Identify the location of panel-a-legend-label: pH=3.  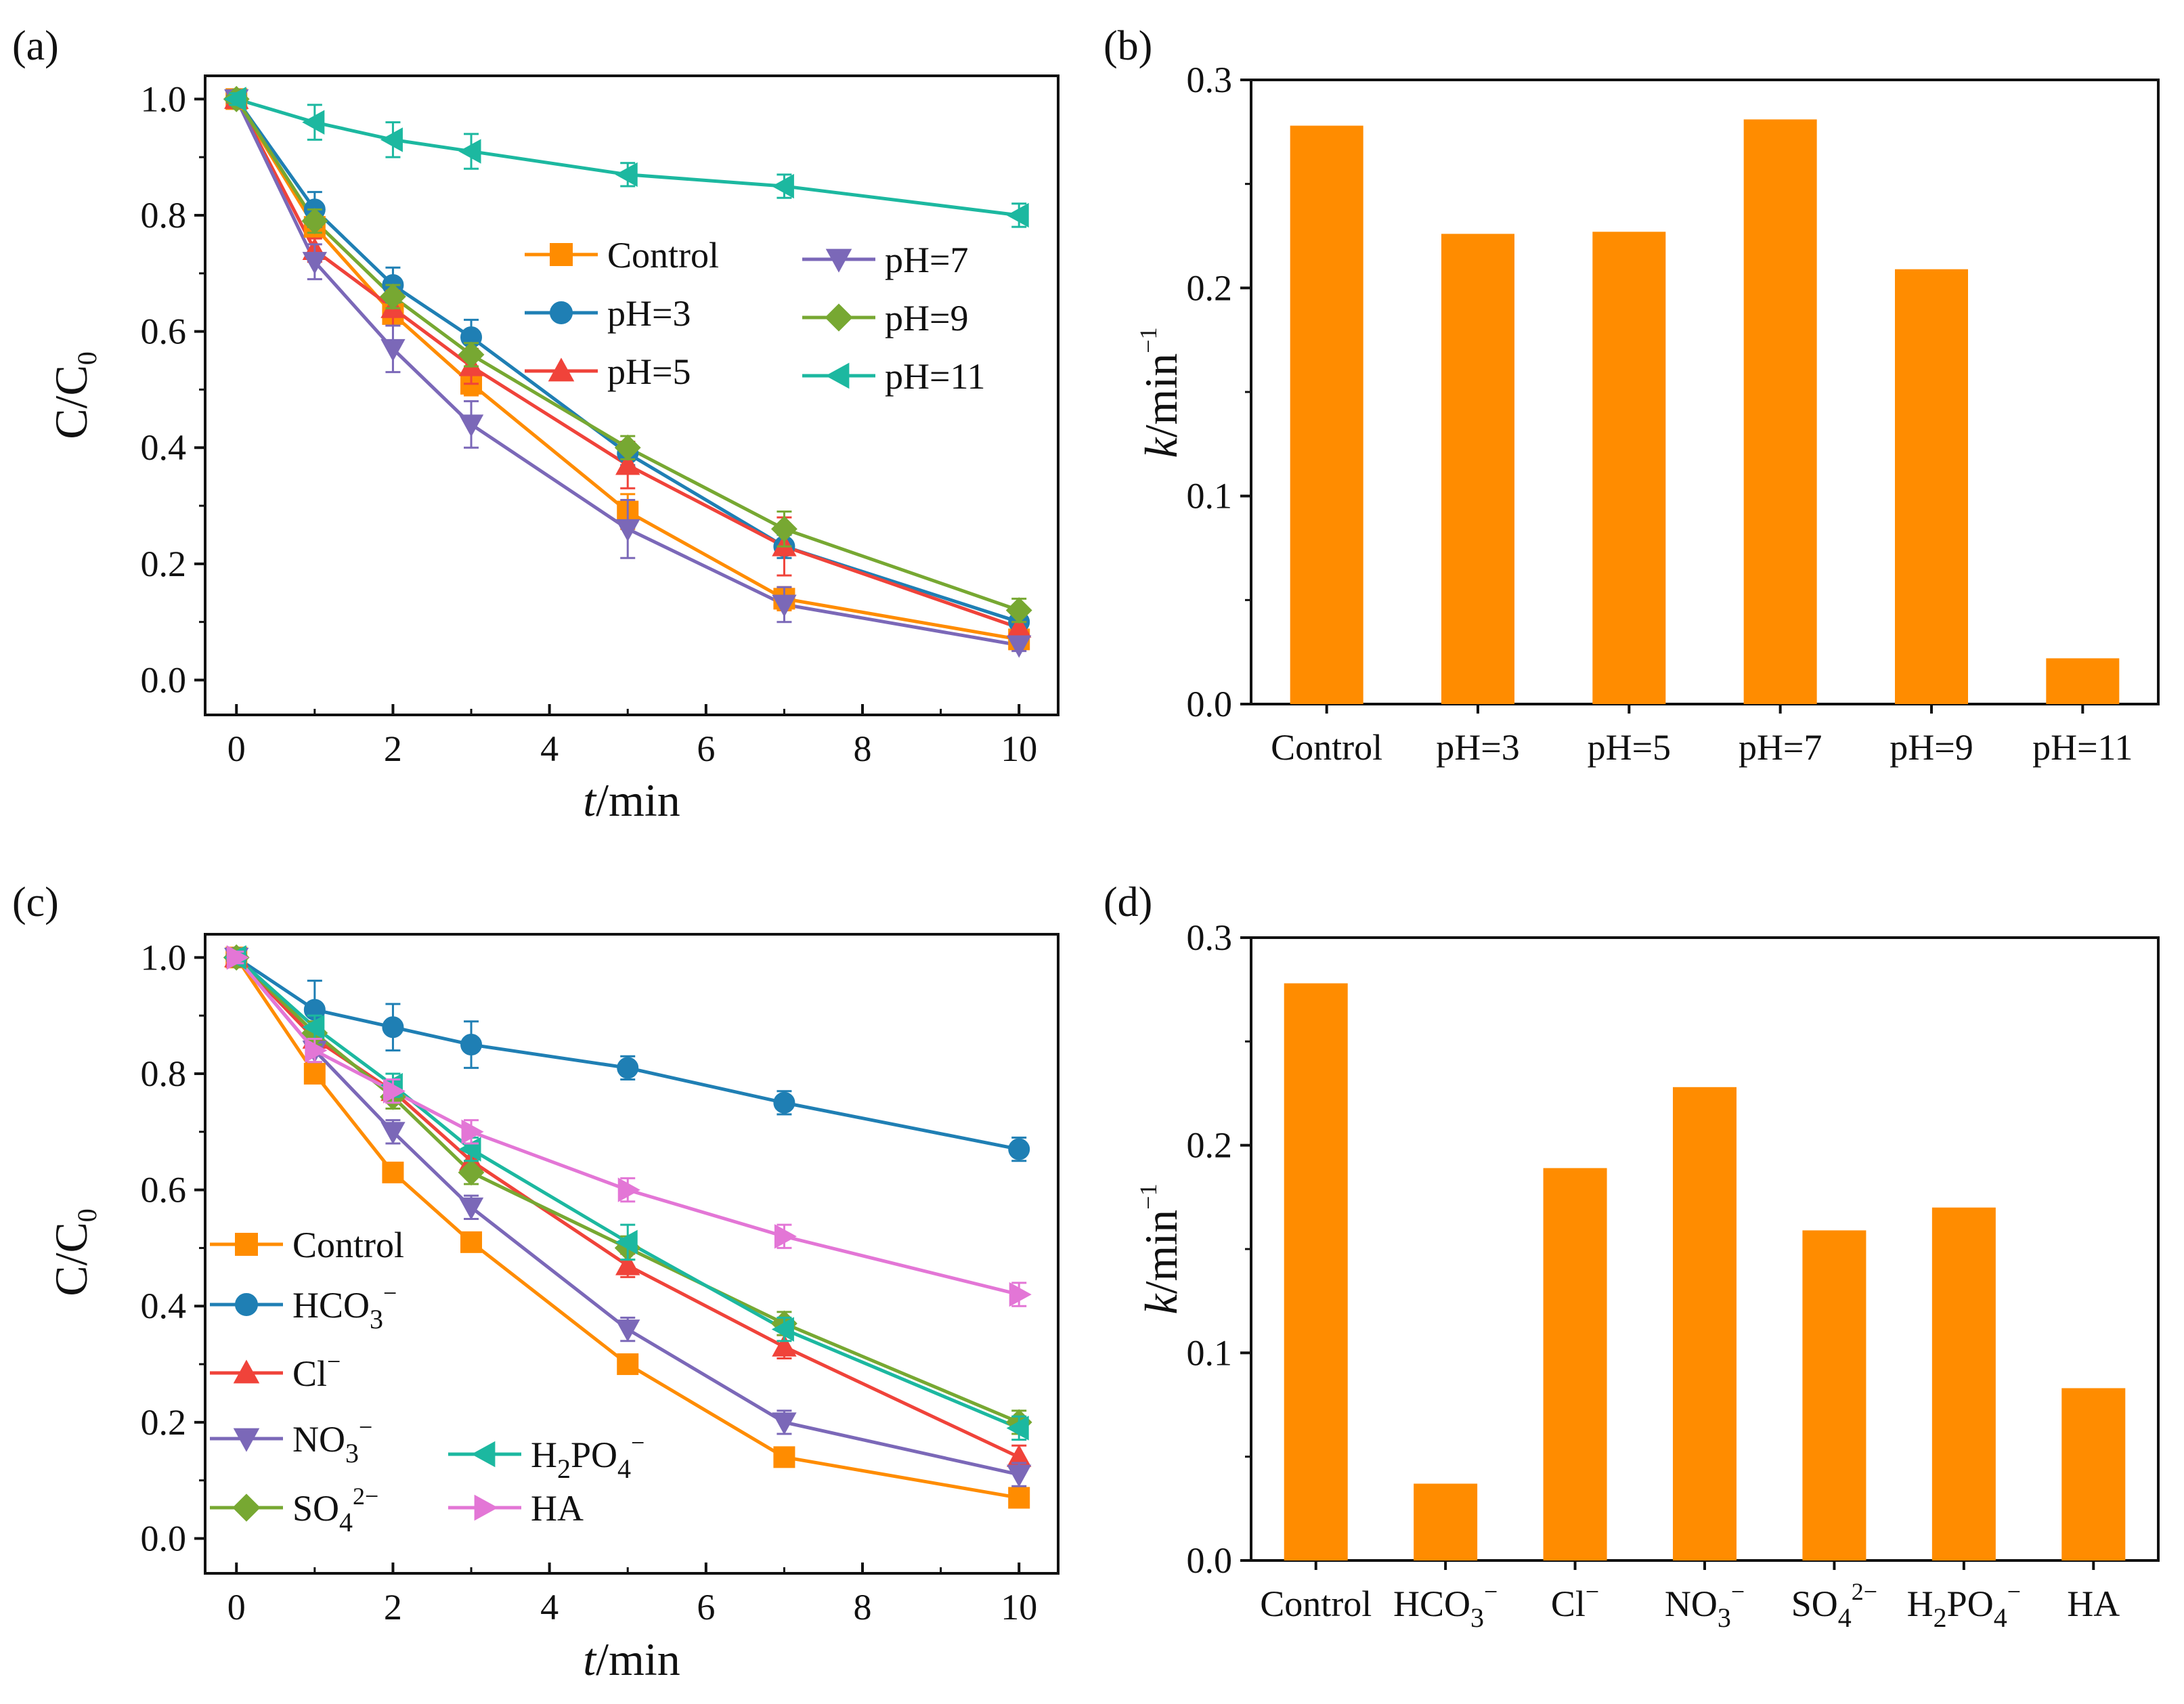
(649, 313).